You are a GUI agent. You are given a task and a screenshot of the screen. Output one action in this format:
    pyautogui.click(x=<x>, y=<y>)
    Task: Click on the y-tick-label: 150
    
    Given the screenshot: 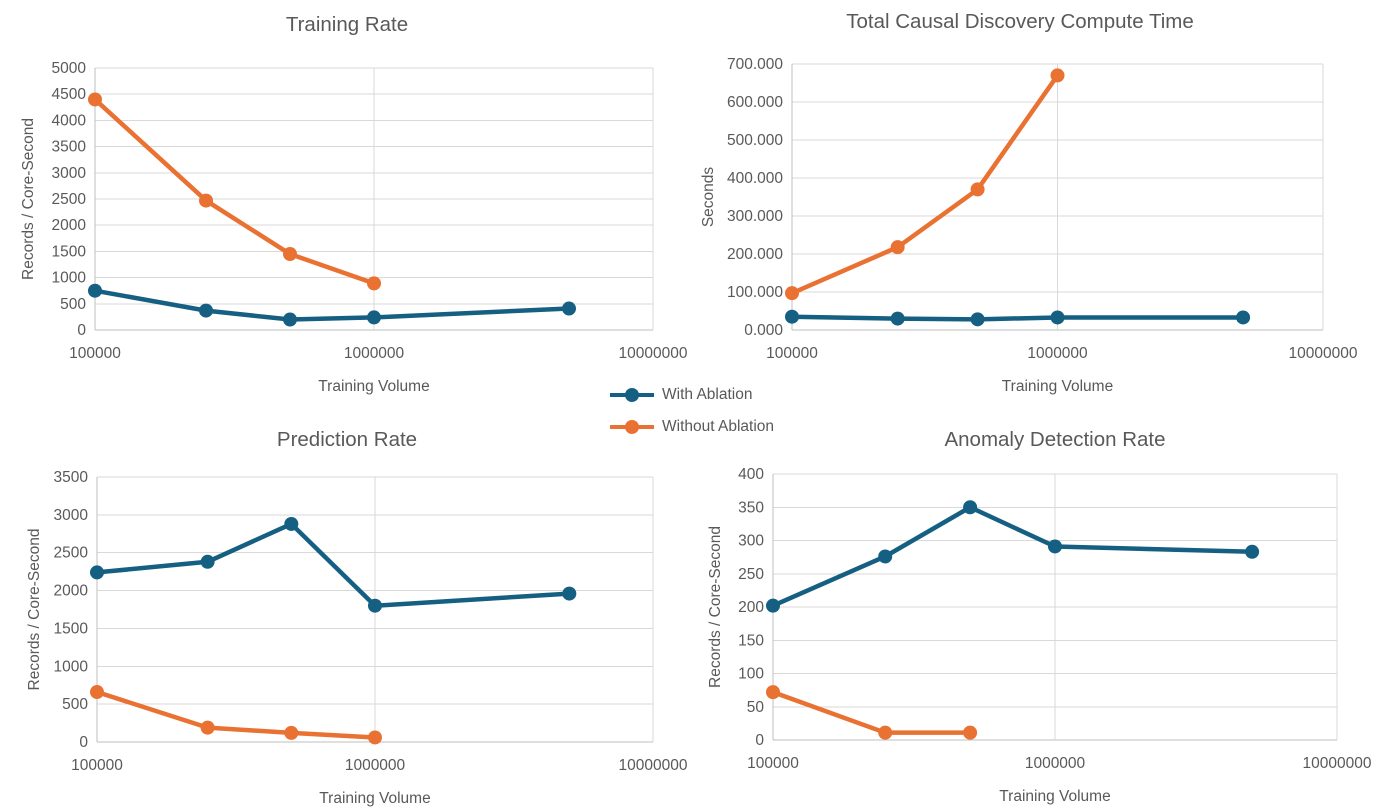 What is the action you would take?
    pyautogui.click(x=751, y=640)
    